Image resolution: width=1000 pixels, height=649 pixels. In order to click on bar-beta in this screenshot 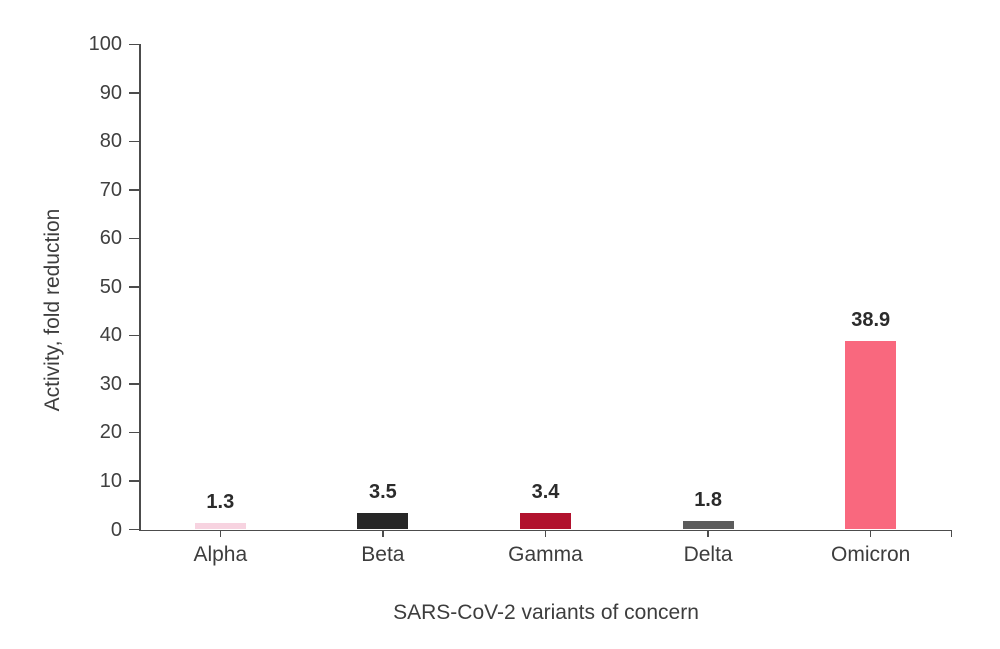, I will do `click(383, 521)`.